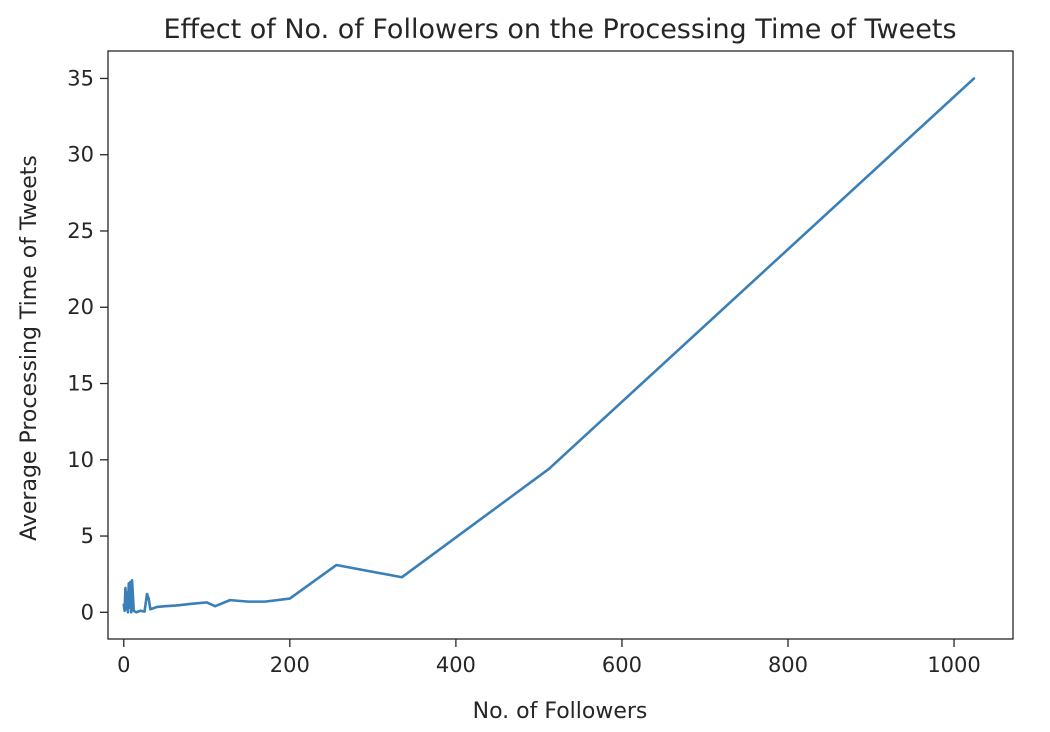 The width and height of the screenshot is (1050, 732). I want to click on x-axis-label: No. of Followers, so click(560, 711).